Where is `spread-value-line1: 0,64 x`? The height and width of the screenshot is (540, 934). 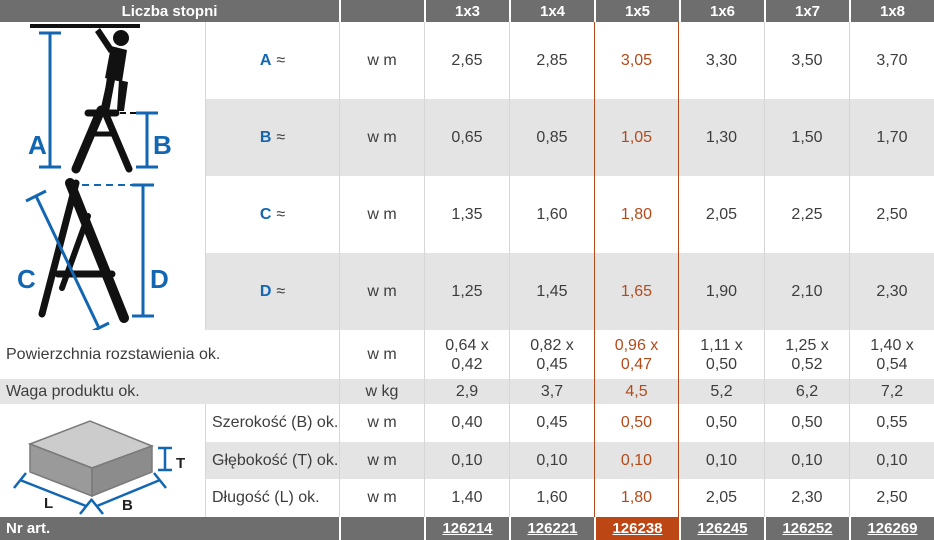
spread-value-line1: 0,64 x is located at coordinates (467, 345).